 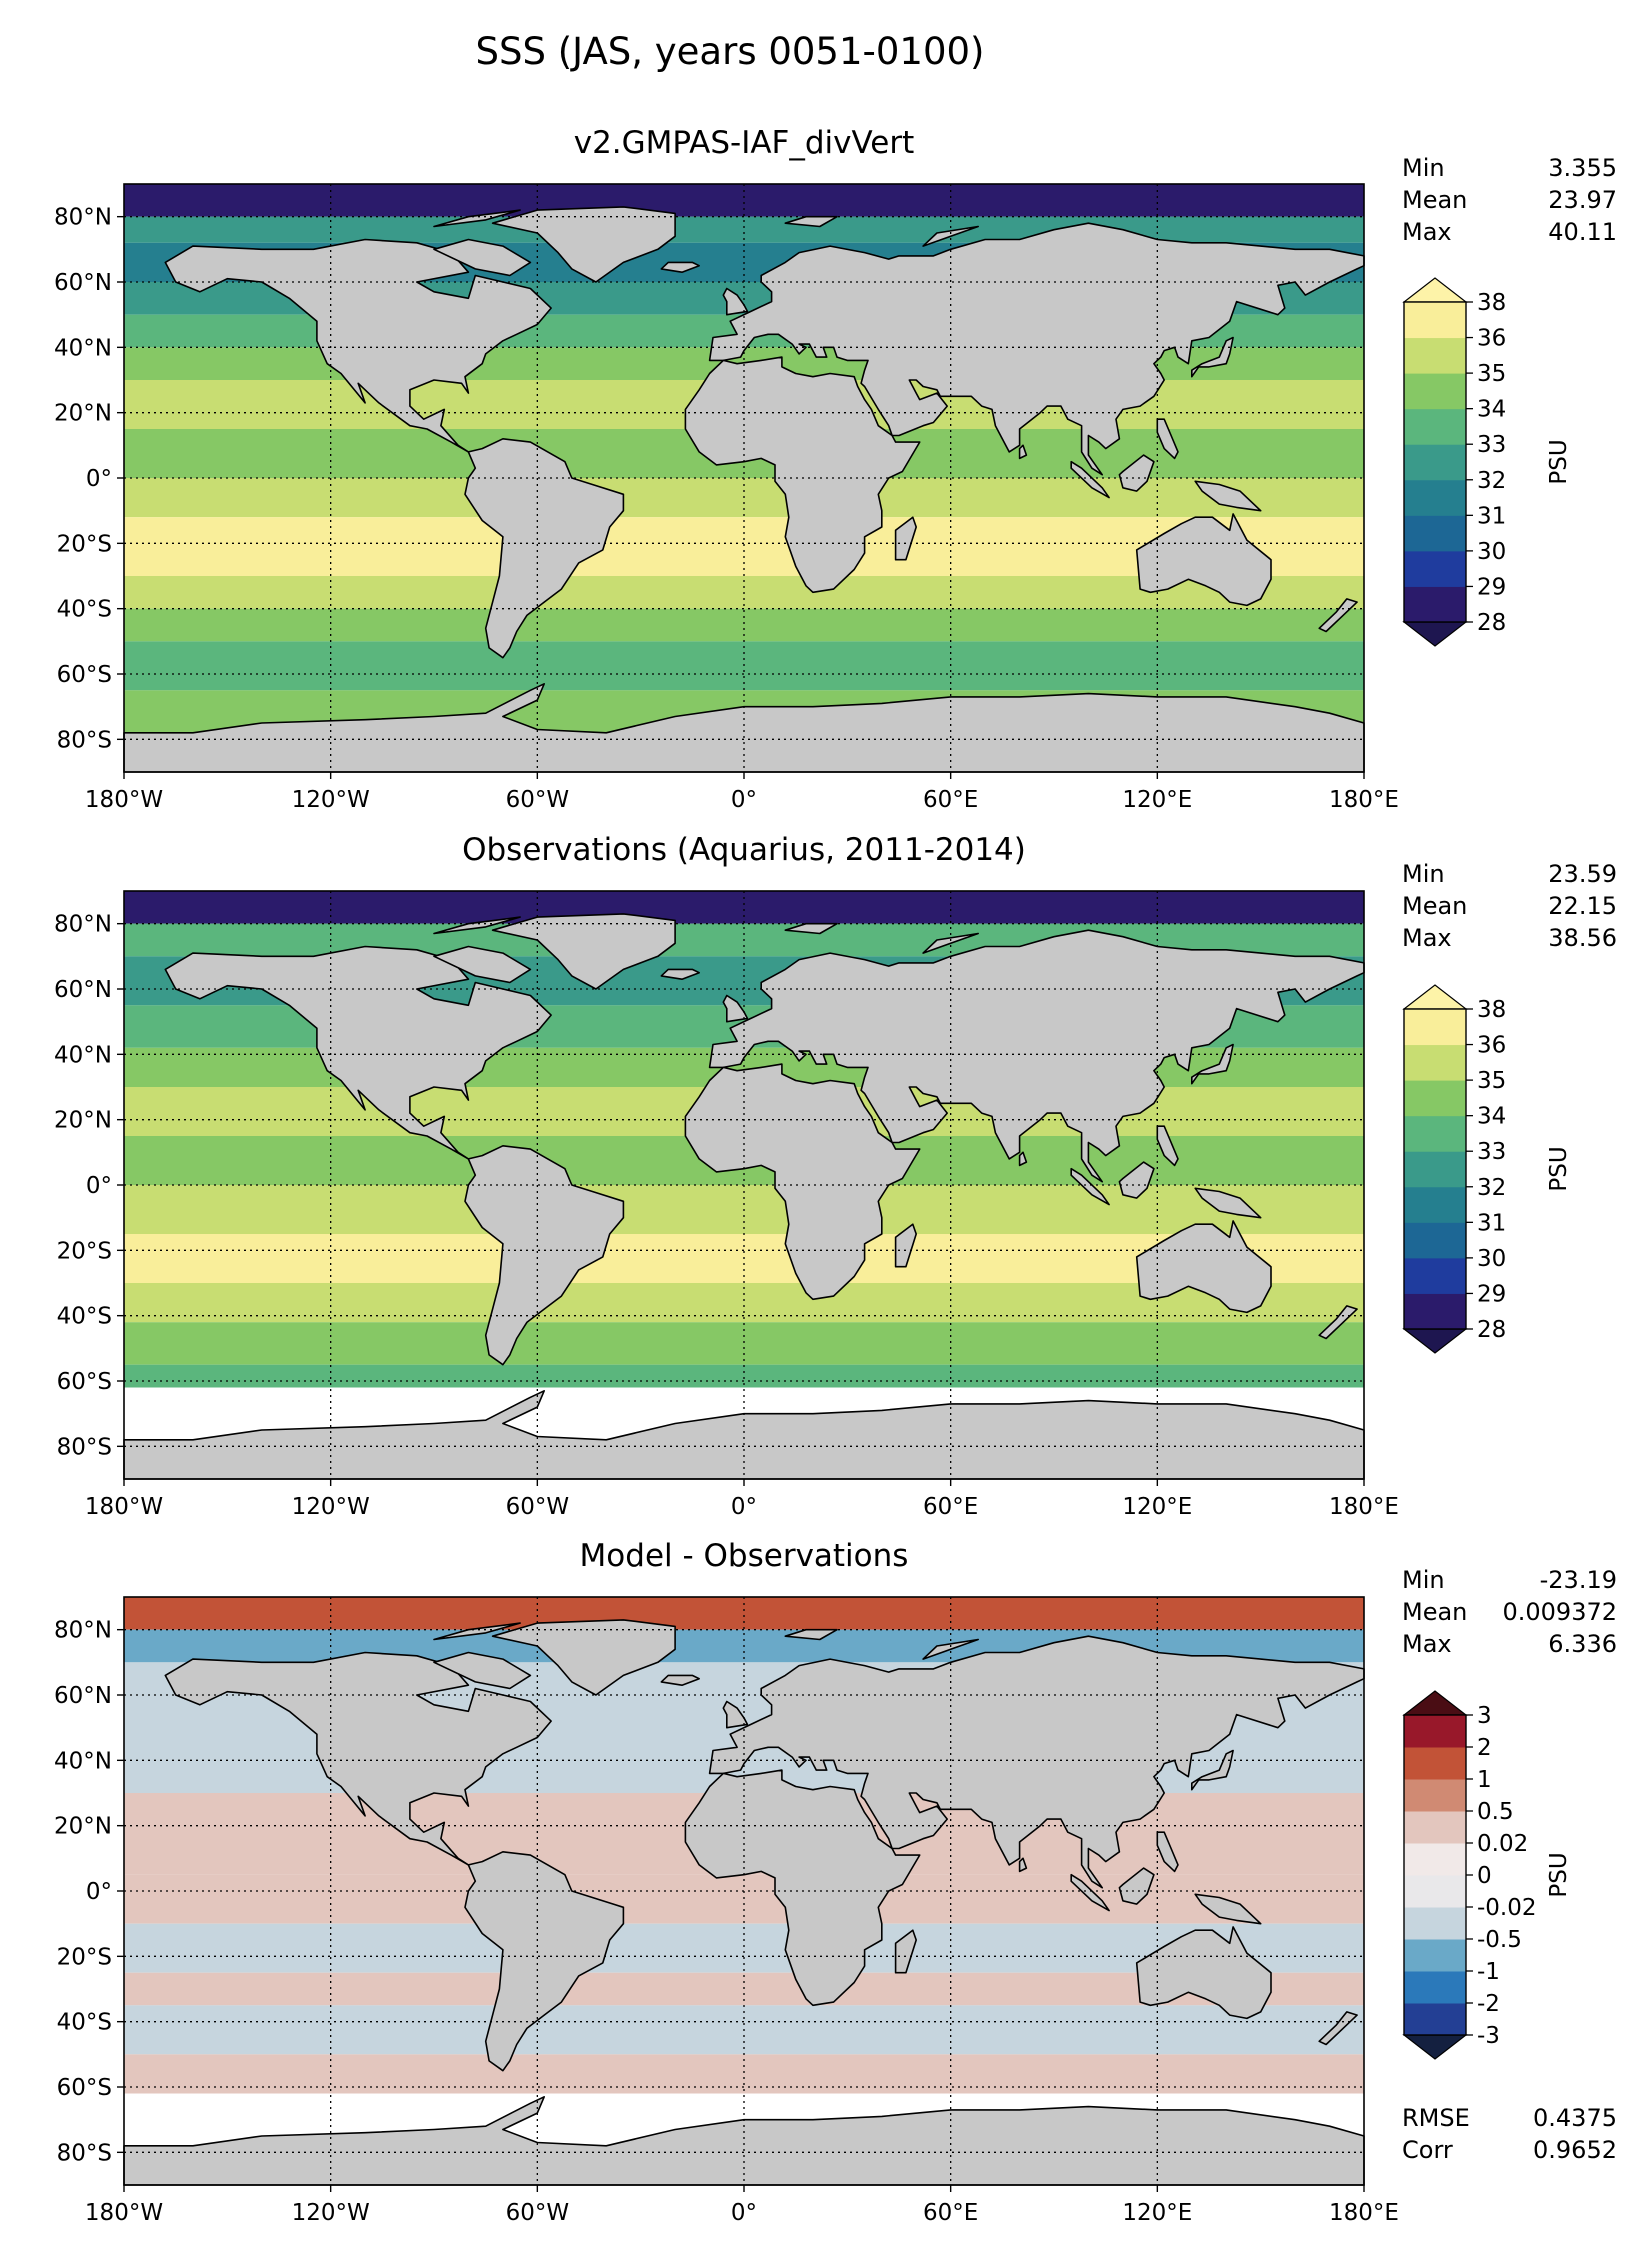 What do you see at coordinates (1582, 906) in the screenshot?
I see `stat-value: 22.15` at bounding box center [1582, 906].